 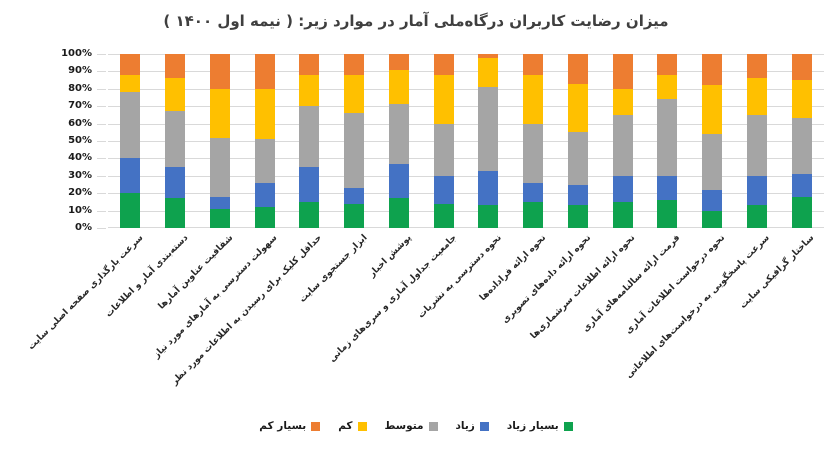 What do you see at coordinates (83, 227) in the screenshot?
I see `y-axis-tick-label: 0%` at bounding box center [83, 227].